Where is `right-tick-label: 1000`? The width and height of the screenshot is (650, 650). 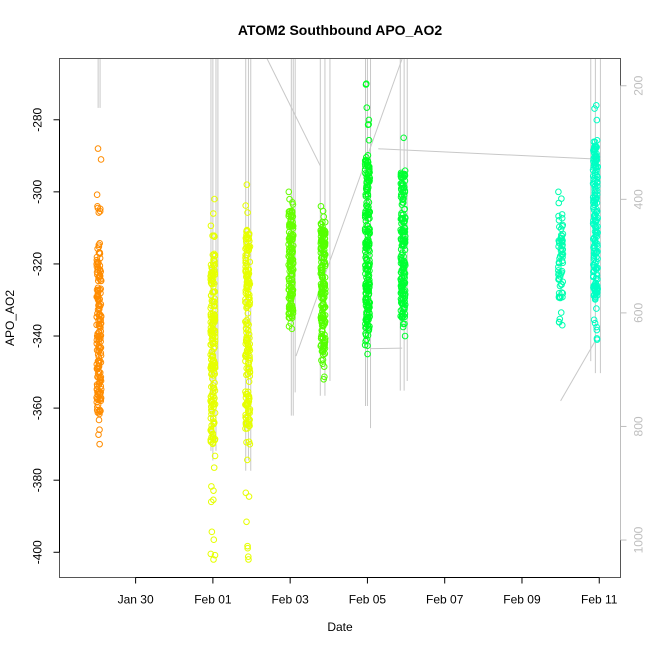 right-tick-label: 1000 is located at coordinates (639, 539).